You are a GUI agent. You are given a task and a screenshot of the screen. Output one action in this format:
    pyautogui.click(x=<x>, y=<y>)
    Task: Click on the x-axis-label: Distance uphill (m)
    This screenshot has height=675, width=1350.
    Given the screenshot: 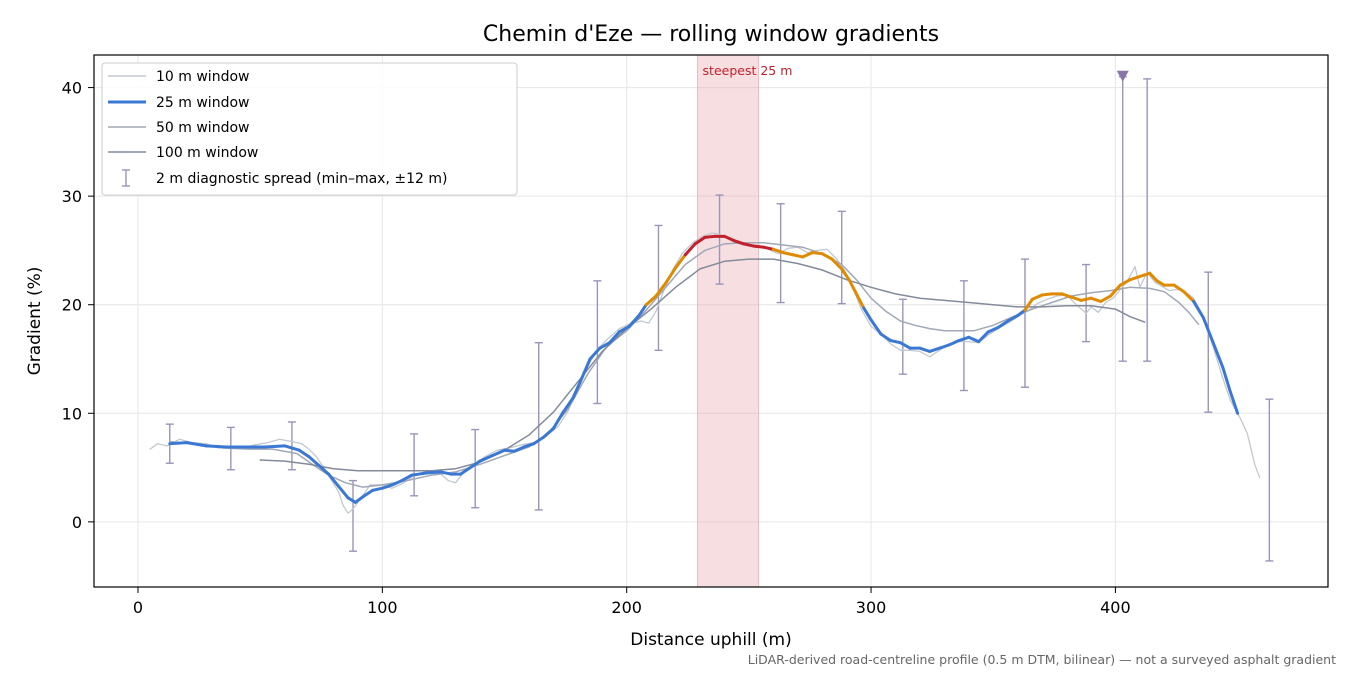 What is the action you would take?
    pyautogui.click(x=710, y=640)
    